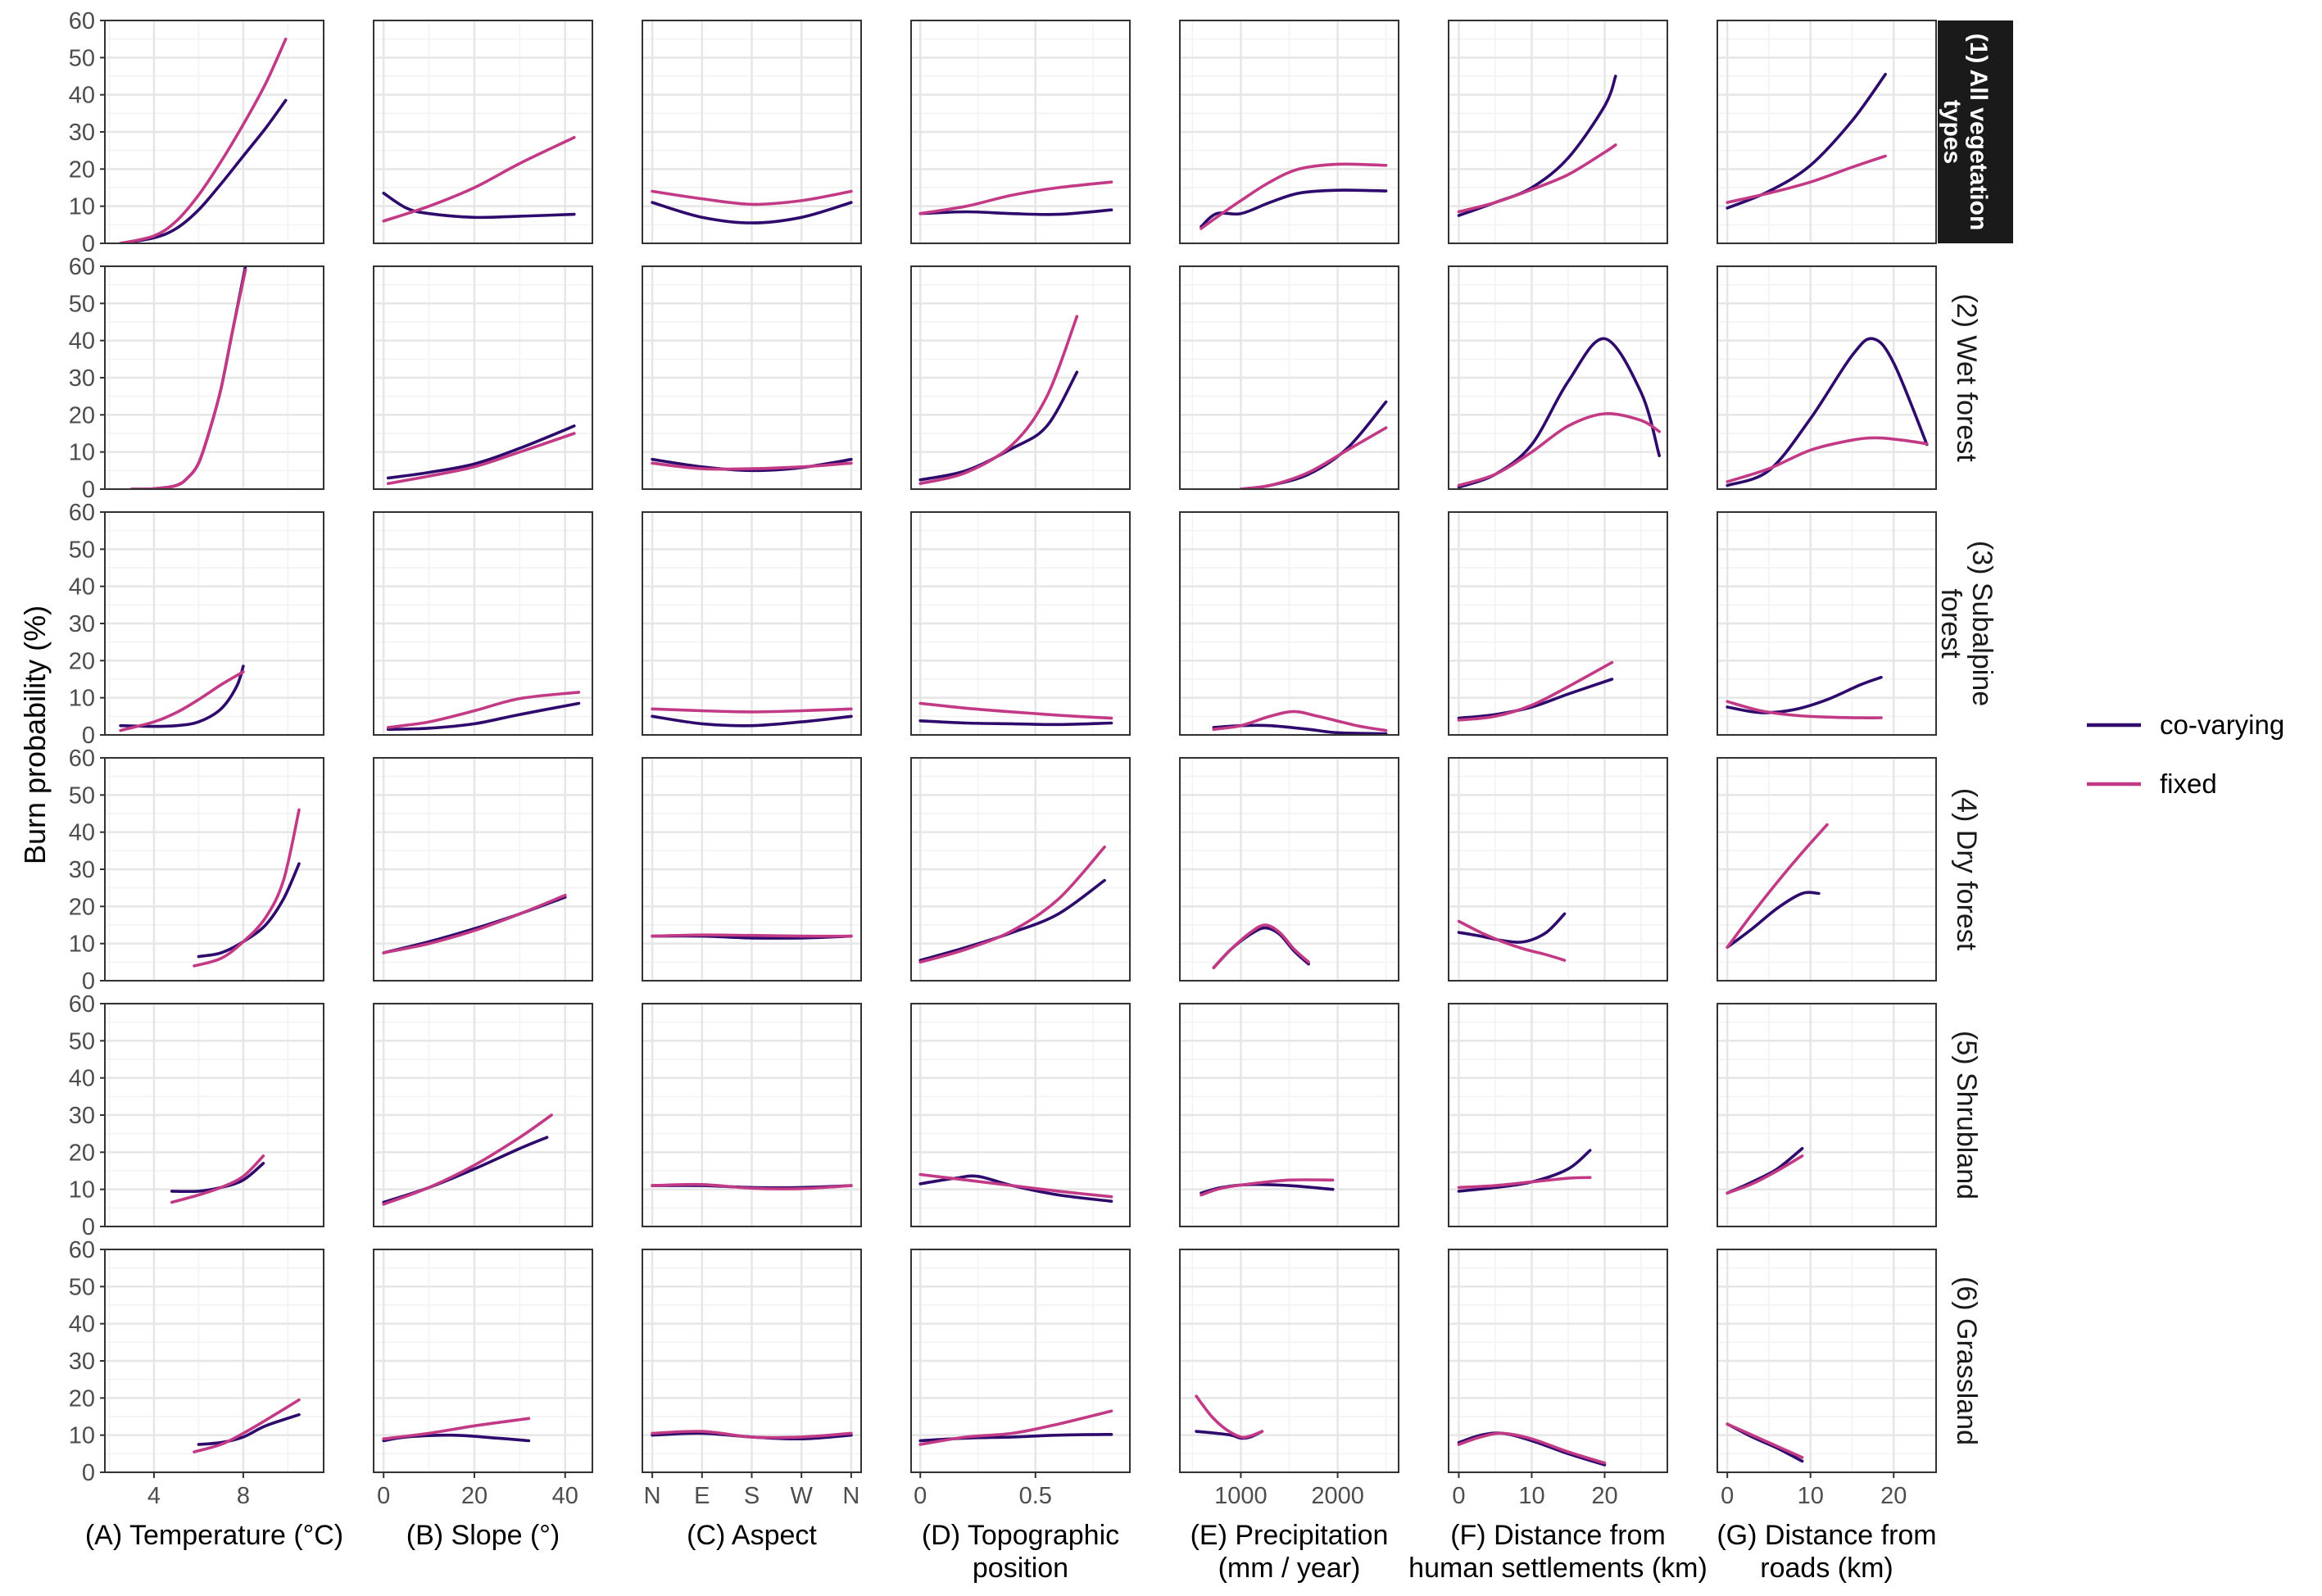 The height and width of the screenshot is (1596, 2322). I want to click on panel-r2-e, so click(1289, 378).